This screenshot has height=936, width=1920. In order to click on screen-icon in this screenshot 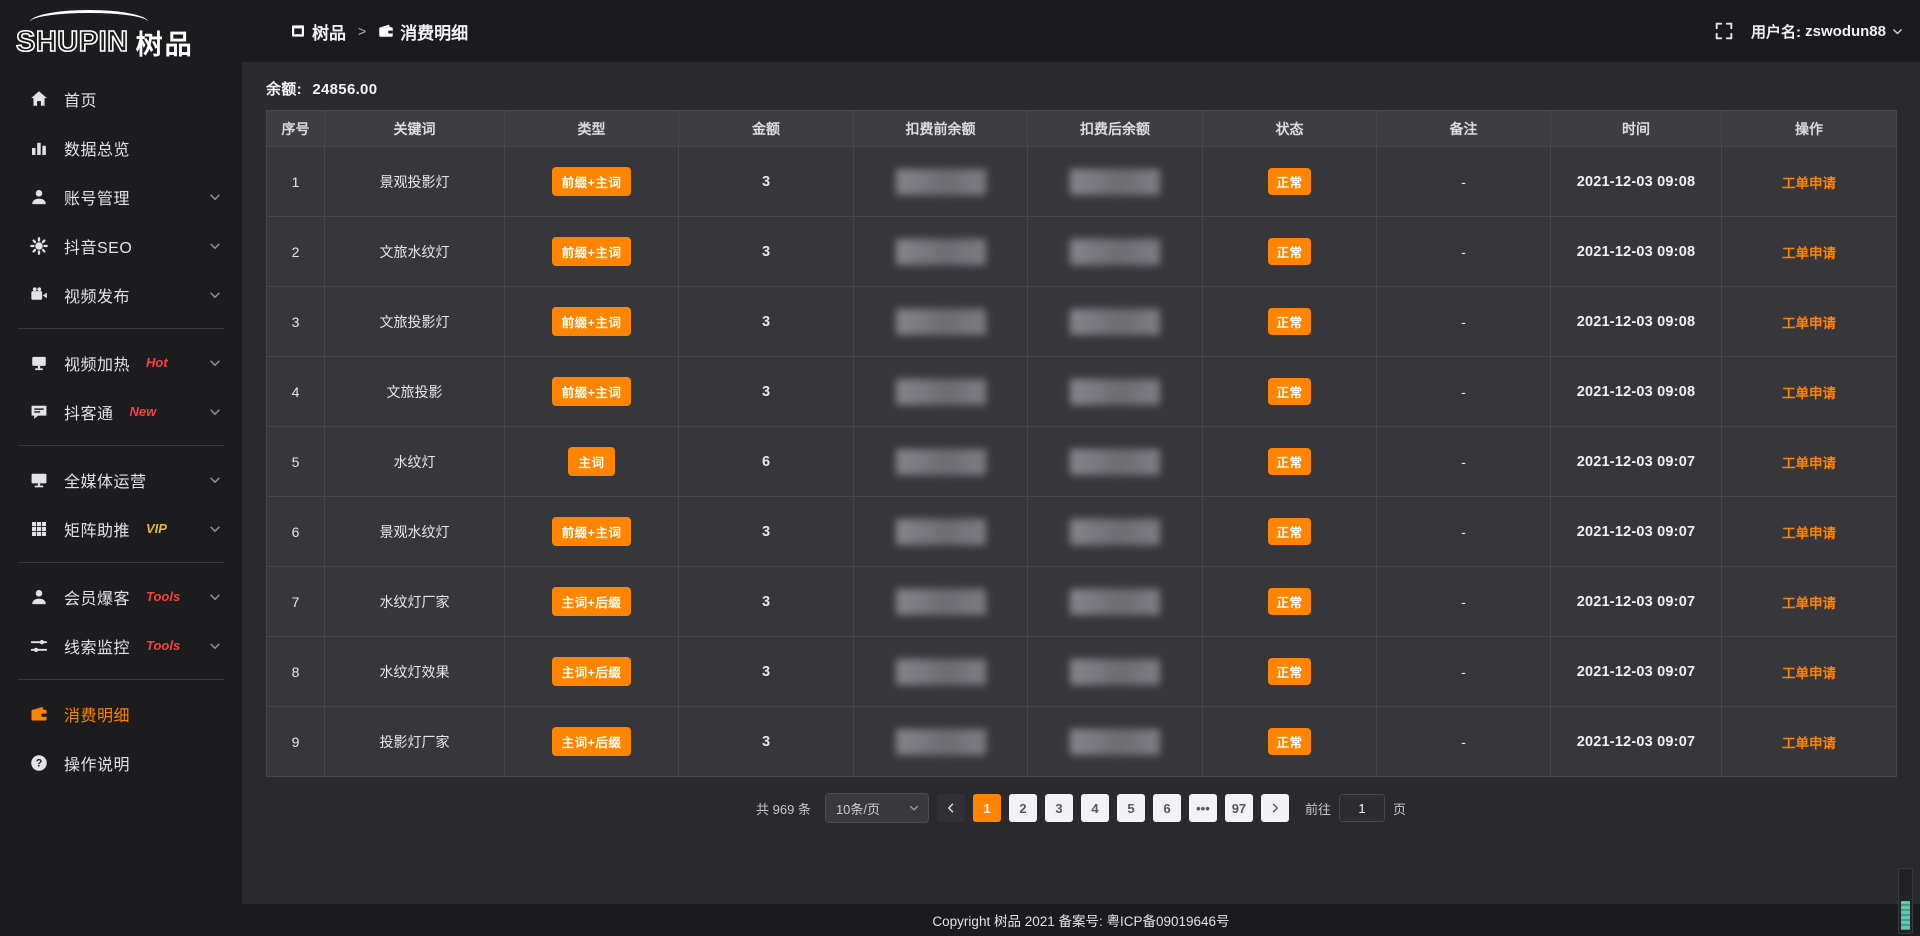, I will do `click(39, 363)`.